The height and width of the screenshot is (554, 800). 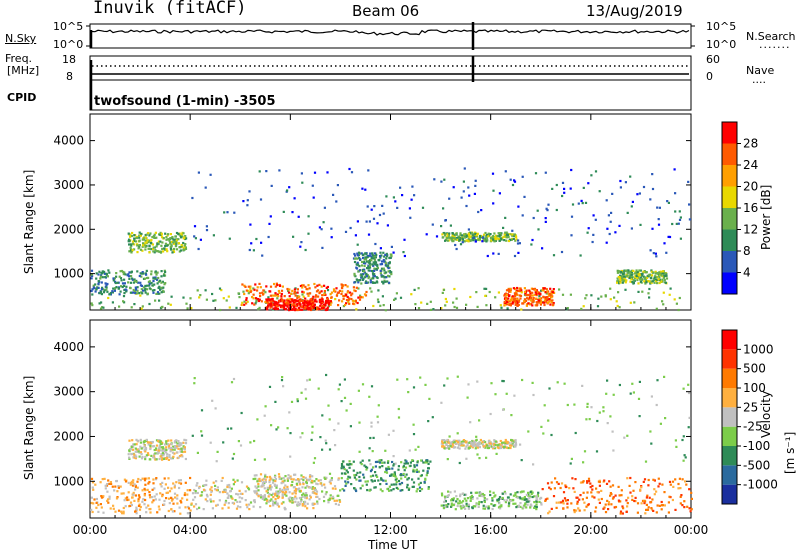 I want to click on nsearch-label: N.Search, so click(x=771, y=36).